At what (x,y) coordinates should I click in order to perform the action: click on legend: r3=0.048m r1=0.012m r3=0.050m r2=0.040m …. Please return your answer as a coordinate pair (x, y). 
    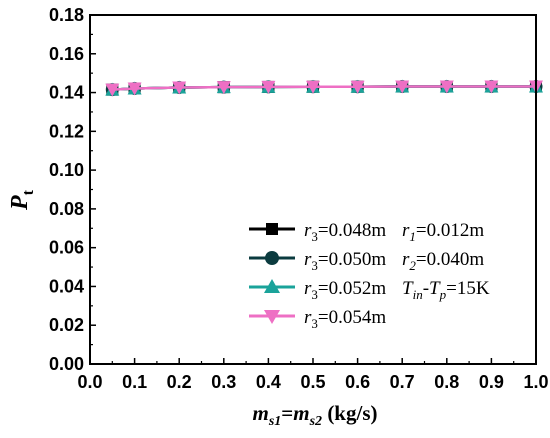
    Looking at the image, I should click on (369, 275).